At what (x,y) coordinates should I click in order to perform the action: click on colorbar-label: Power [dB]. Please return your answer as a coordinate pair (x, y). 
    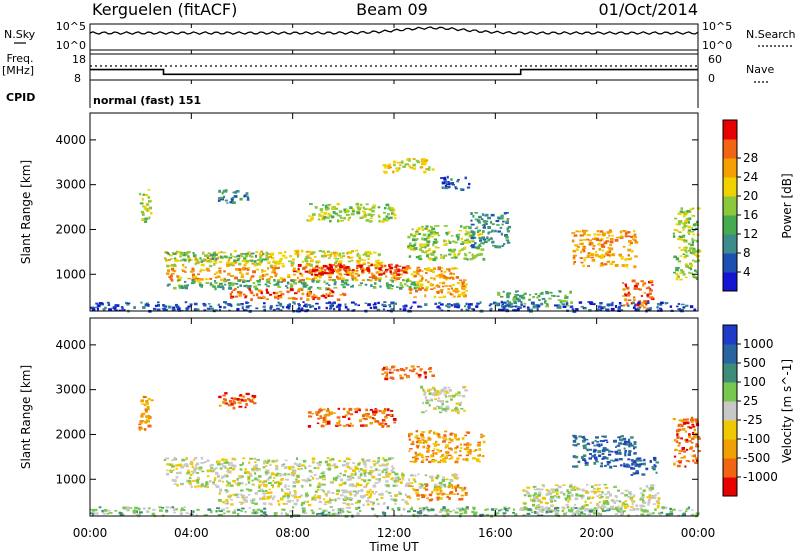
    Looking at the image, I should click on (787, 205).